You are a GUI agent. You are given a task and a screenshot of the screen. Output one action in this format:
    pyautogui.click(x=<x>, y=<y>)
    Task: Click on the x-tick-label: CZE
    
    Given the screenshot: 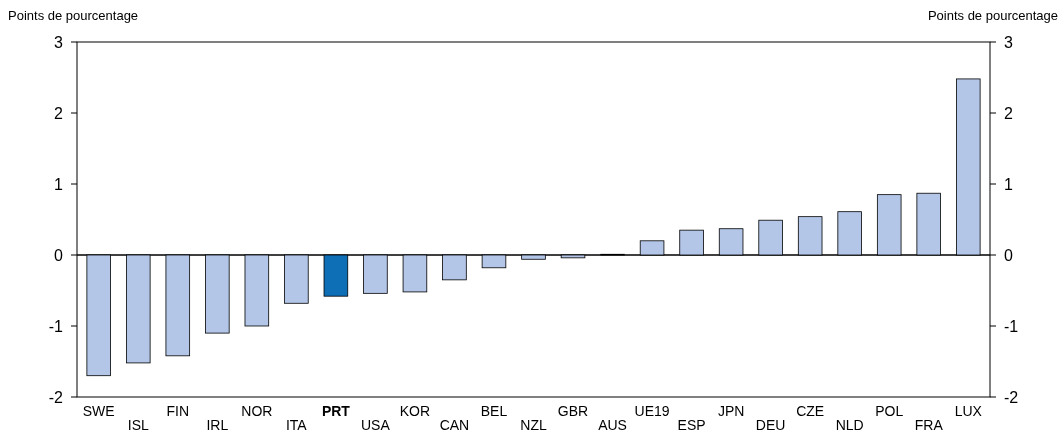 What is the action you would take?
    pyautogui.click(x=810, y=411)
    